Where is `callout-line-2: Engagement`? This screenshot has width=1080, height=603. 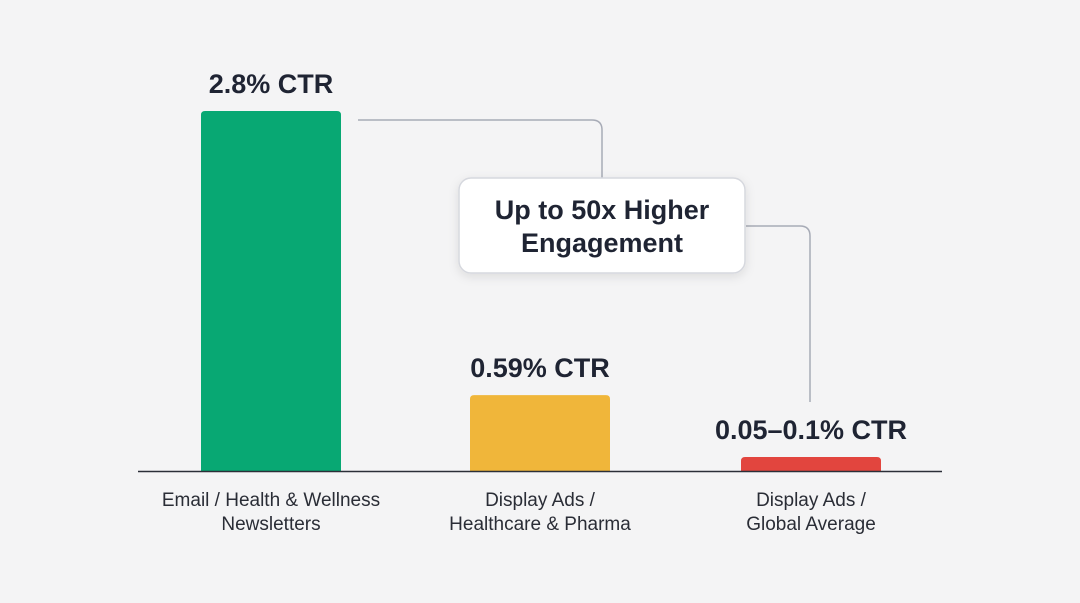
callout-line-2: Engagement is located at coordinates (602, 243).